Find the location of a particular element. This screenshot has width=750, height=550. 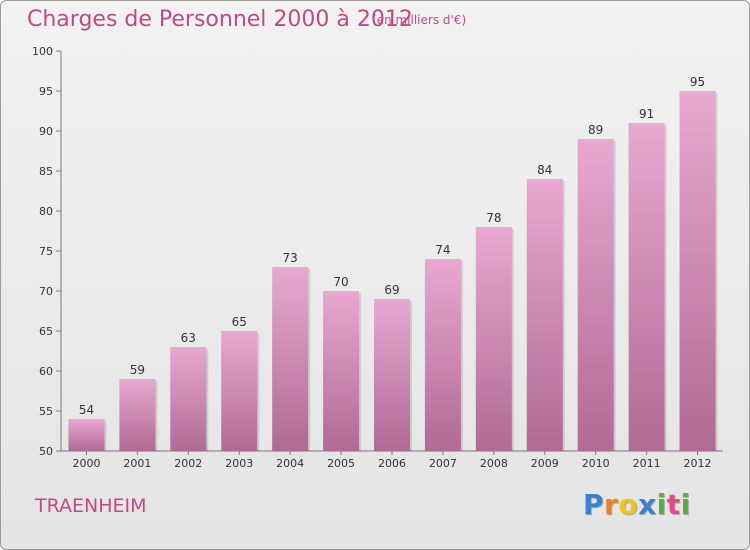

x-tick-label-2009: 2009 is located at coordinates (545, 463).